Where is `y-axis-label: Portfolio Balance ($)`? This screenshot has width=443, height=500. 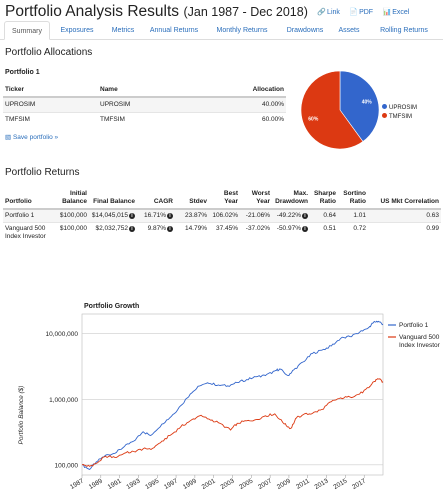 y-axis-label: Portfolio Balance ($) is located at coordinates (21, 415).